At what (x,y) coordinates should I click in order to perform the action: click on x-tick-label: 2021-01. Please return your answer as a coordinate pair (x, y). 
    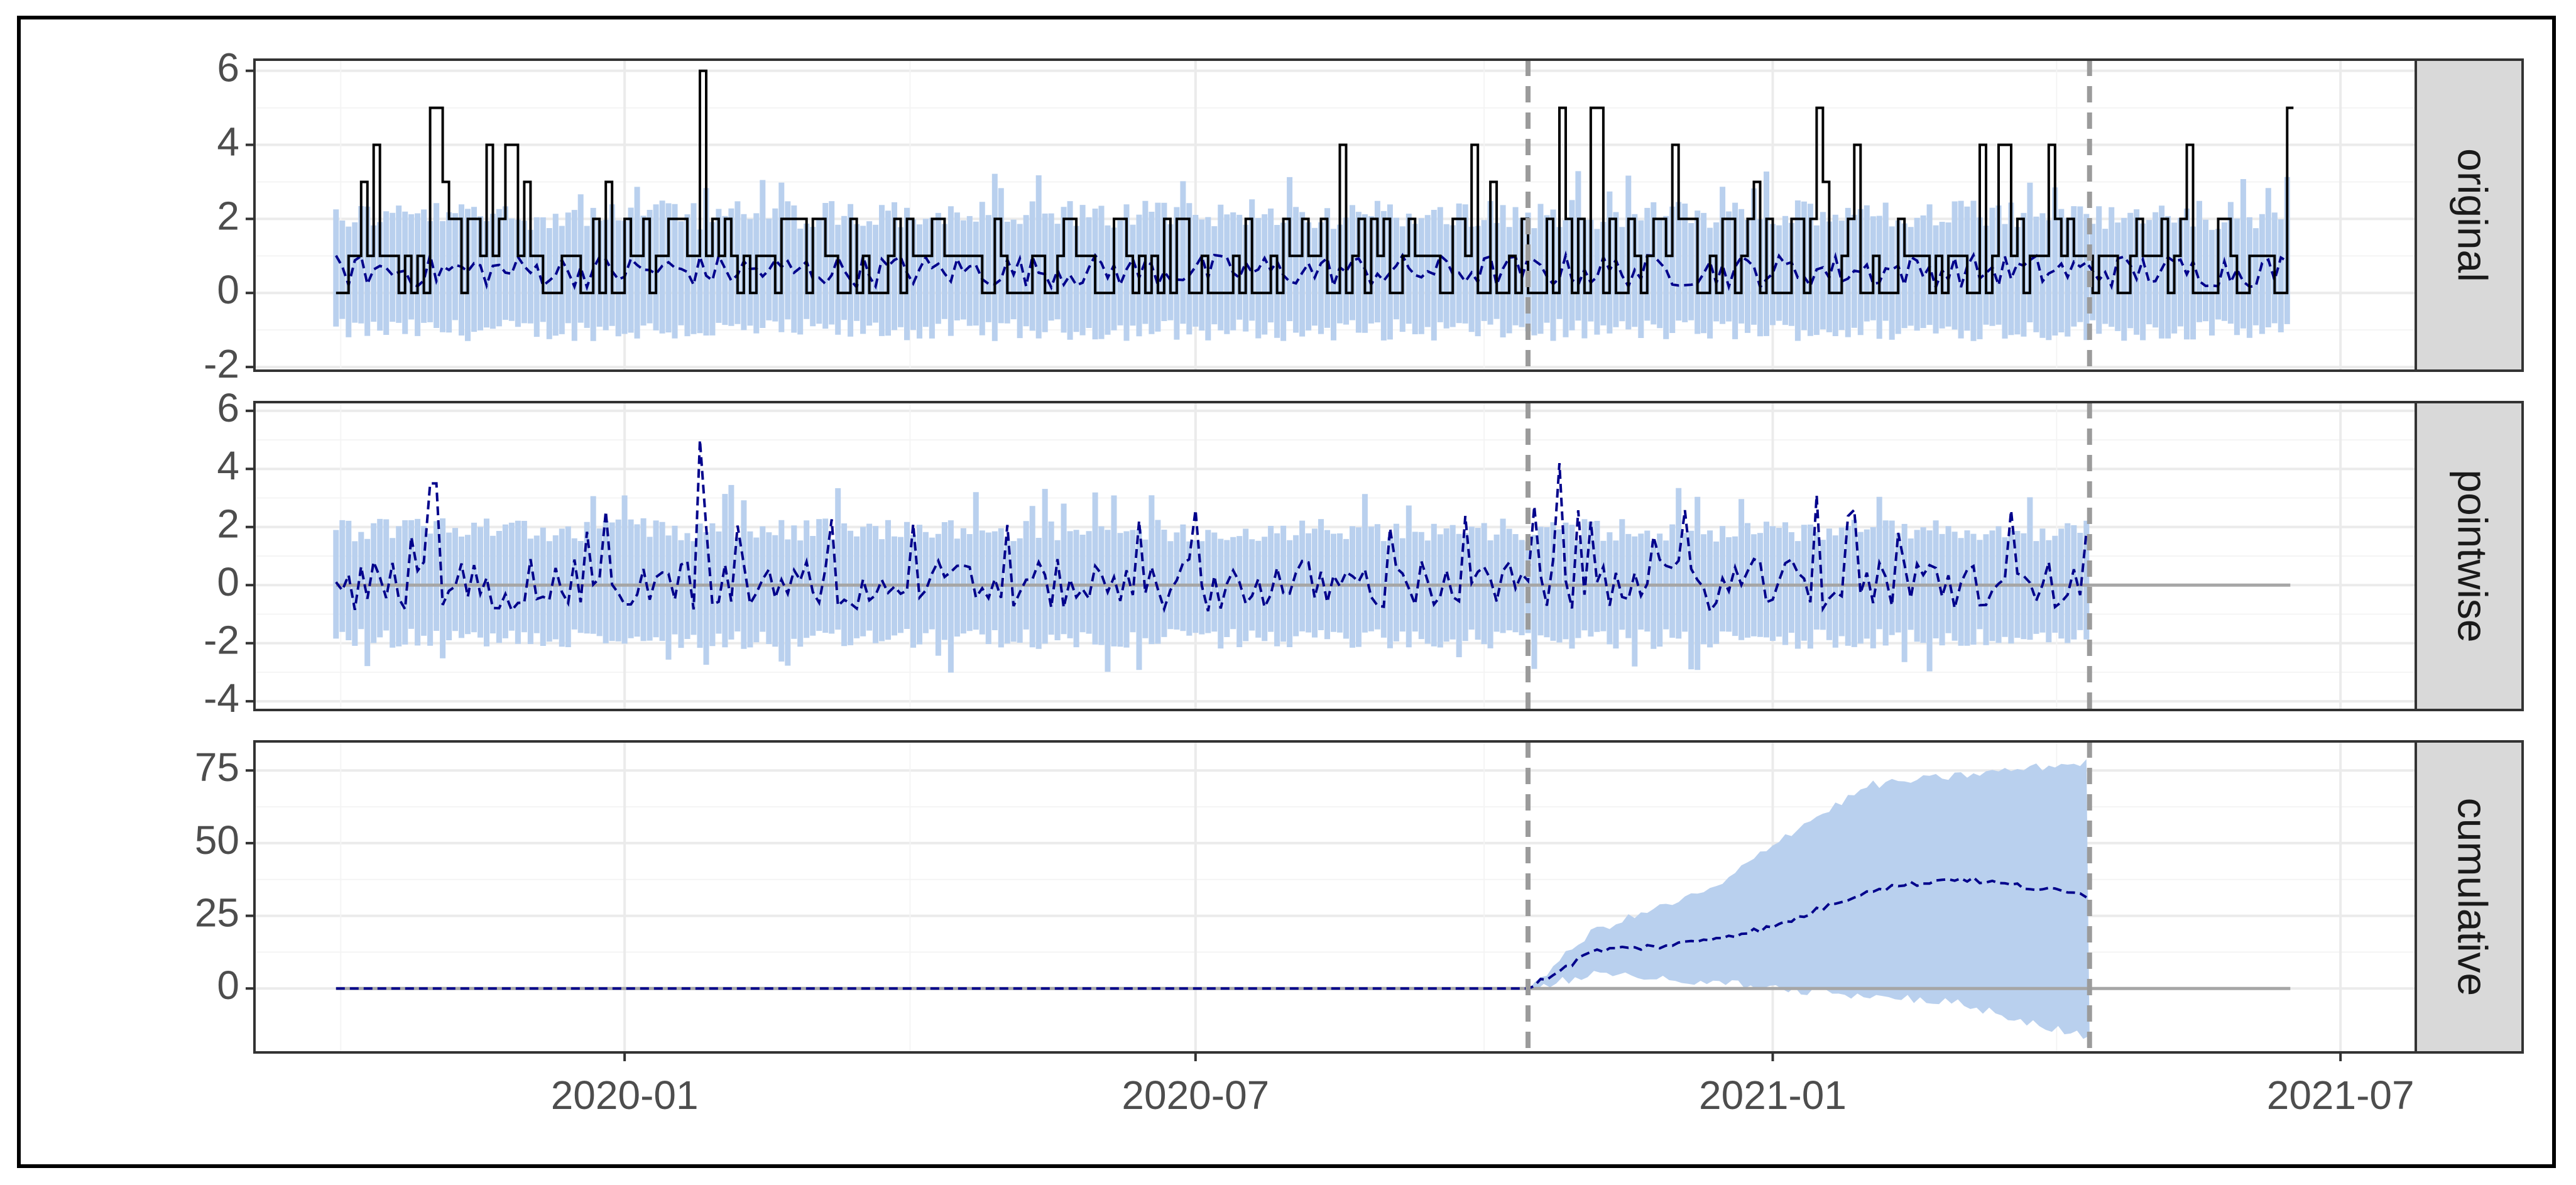
    Looking at the image, I should click on (1773, 1095).